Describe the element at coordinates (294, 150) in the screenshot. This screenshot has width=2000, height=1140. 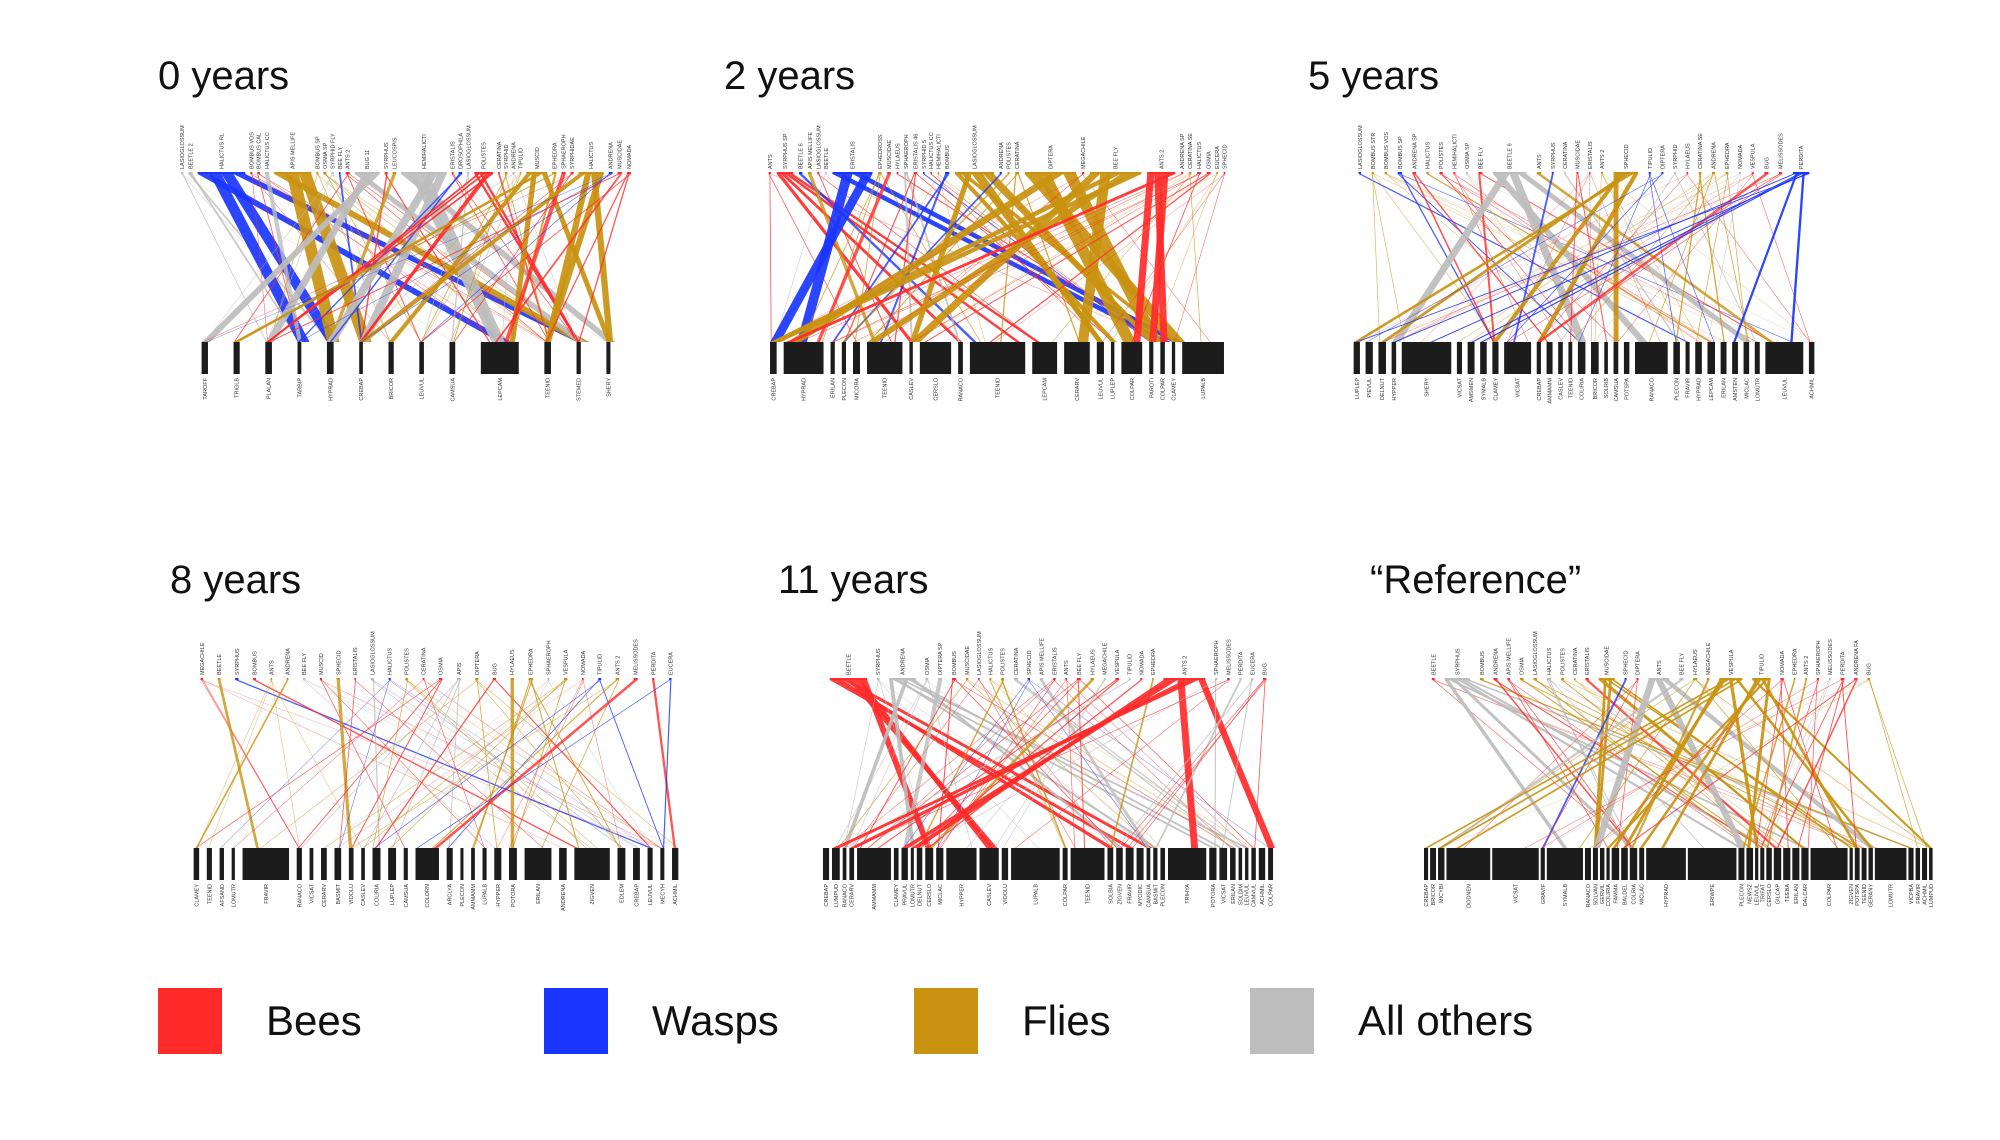
I see `pollinator-label: APIS MELLIFE` at that location.